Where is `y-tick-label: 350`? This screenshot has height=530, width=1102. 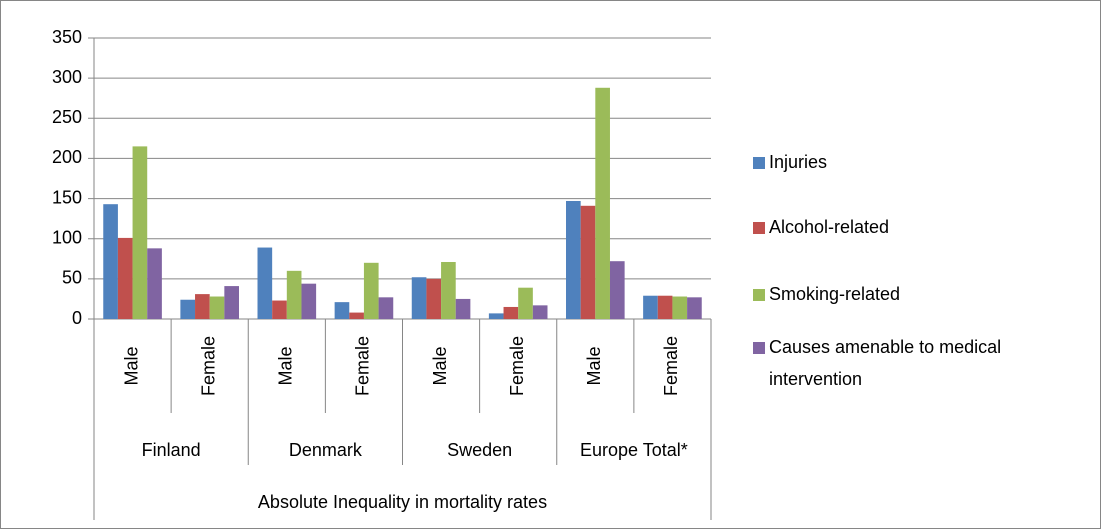
y-tick-label: 350 is located at coordinates (67, 37).